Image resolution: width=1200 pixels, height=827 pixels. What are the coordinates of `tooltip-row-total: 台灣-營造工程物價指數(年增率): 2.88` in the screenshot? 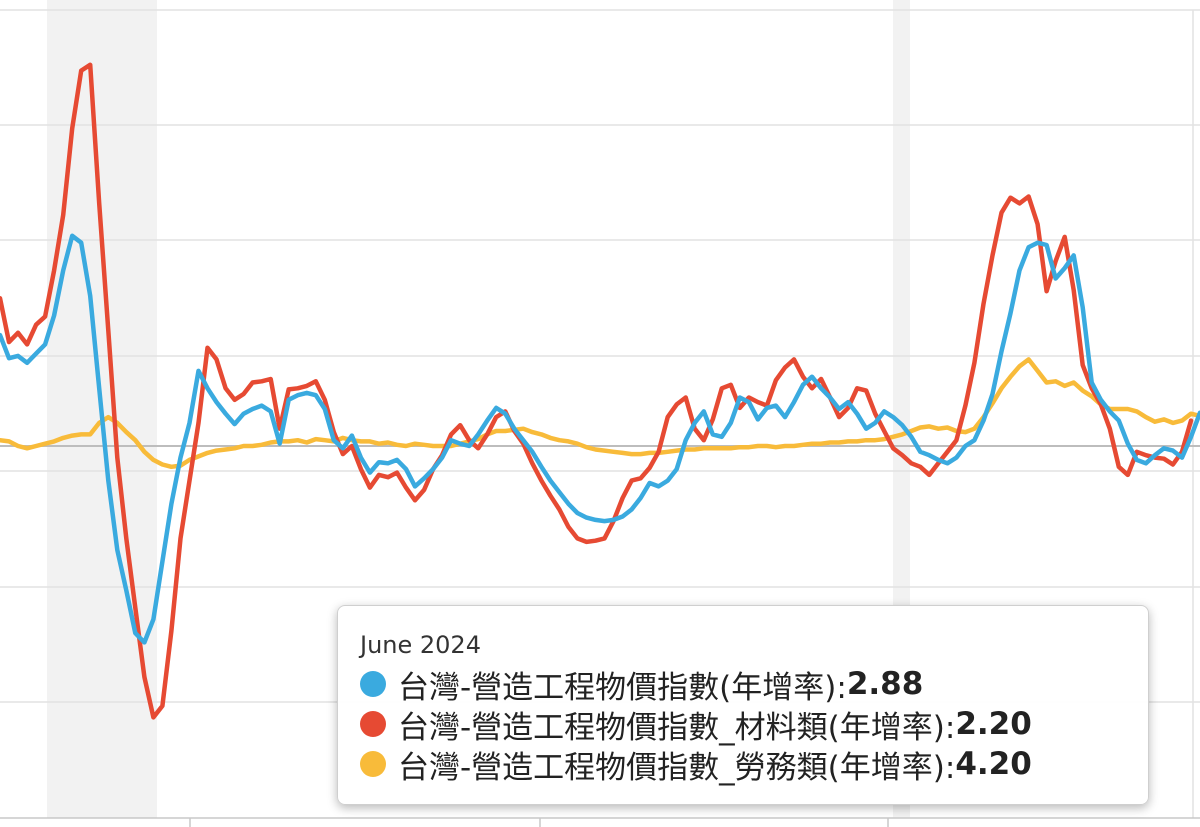 It's located at (743, 685).